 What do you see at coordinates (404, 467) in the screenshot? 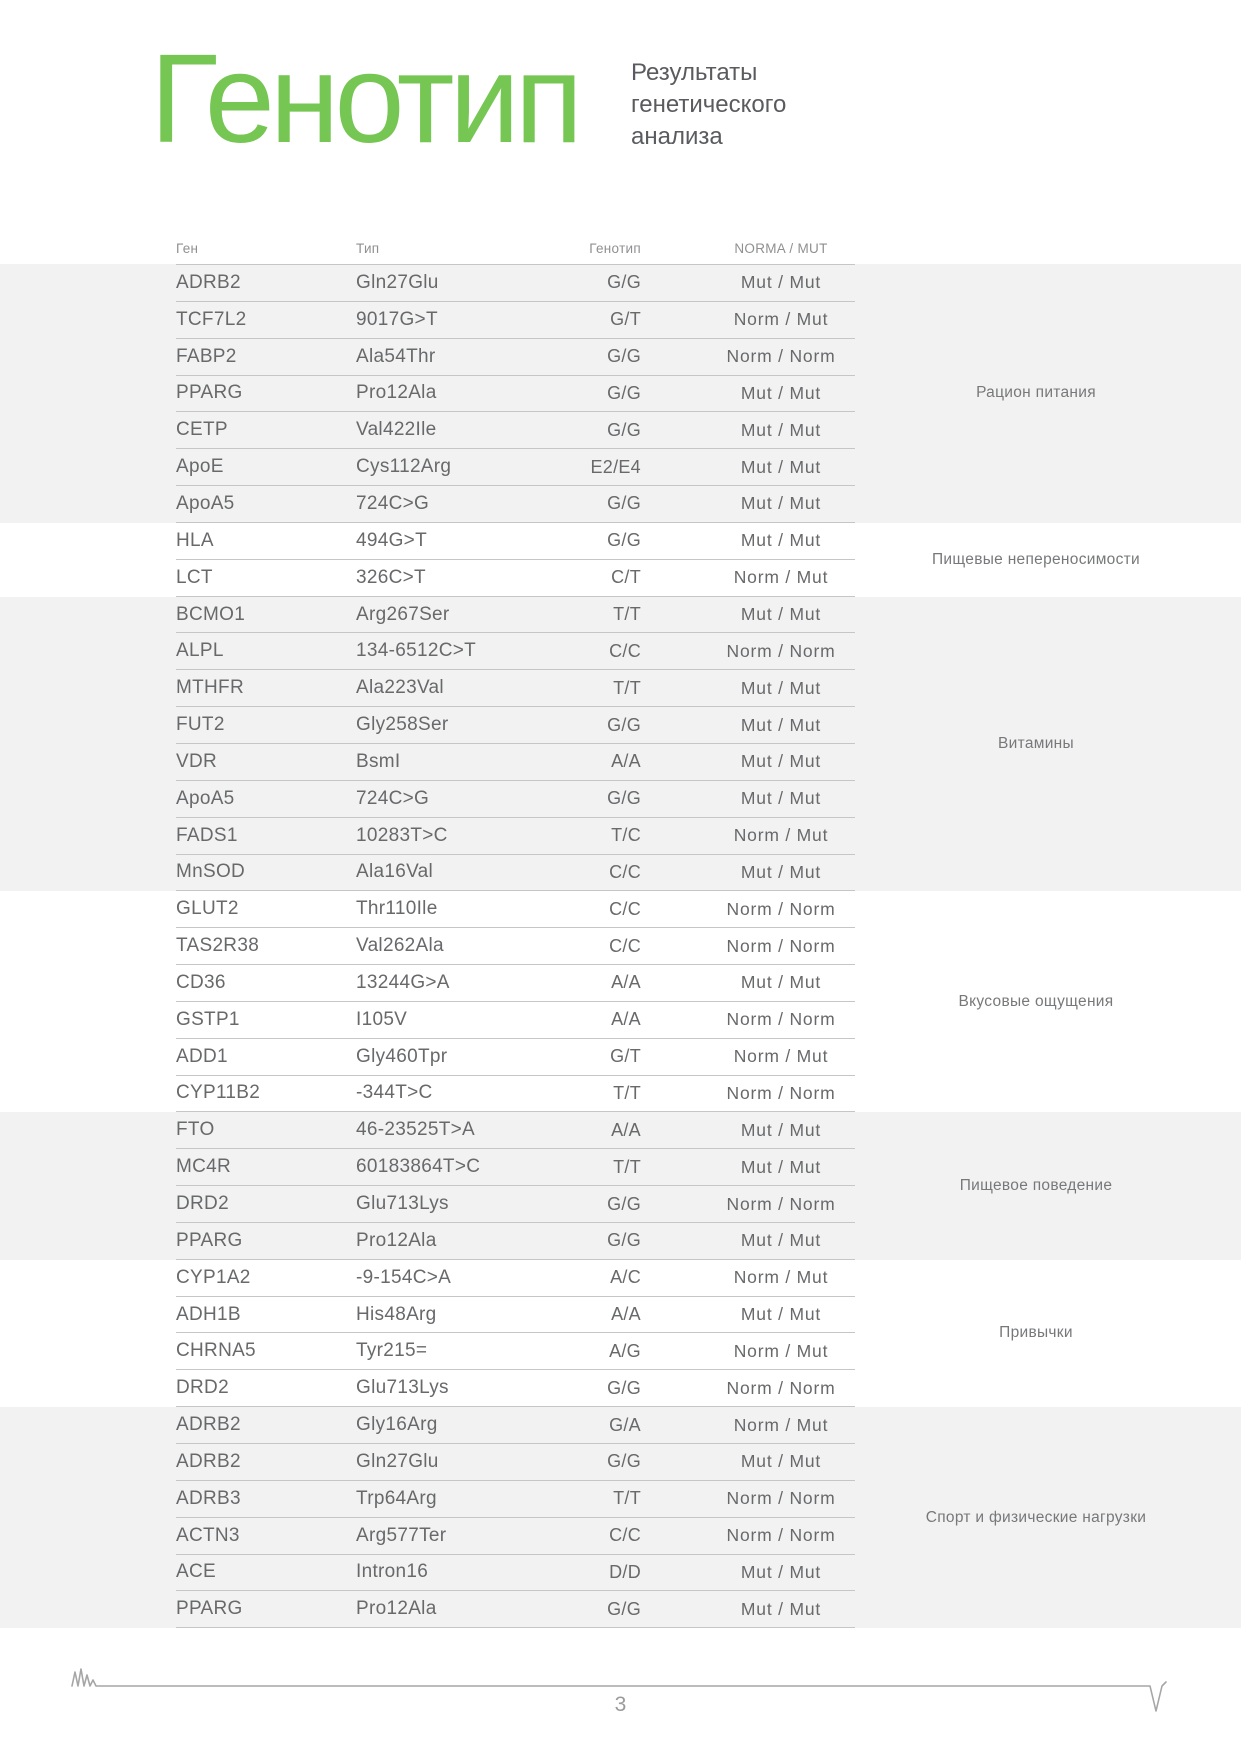
I see `variant-type: Cys112Arg` at bounding box center [404, 467].